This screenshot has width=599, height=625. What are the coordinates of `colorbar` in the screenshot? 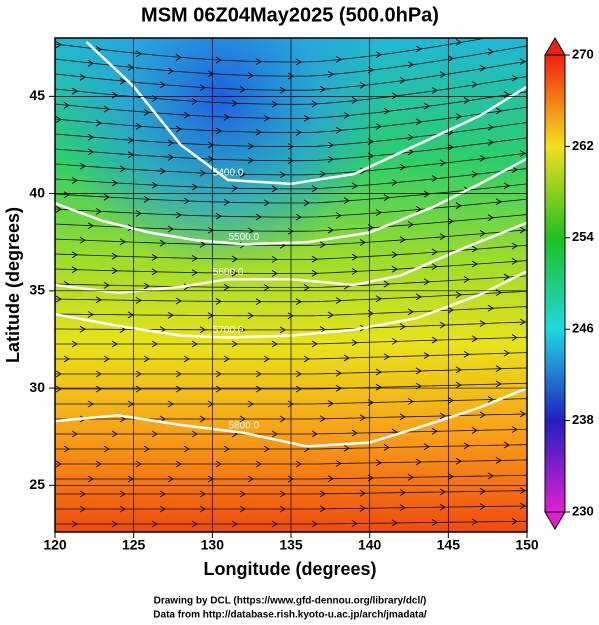 It's located at (555, 283).